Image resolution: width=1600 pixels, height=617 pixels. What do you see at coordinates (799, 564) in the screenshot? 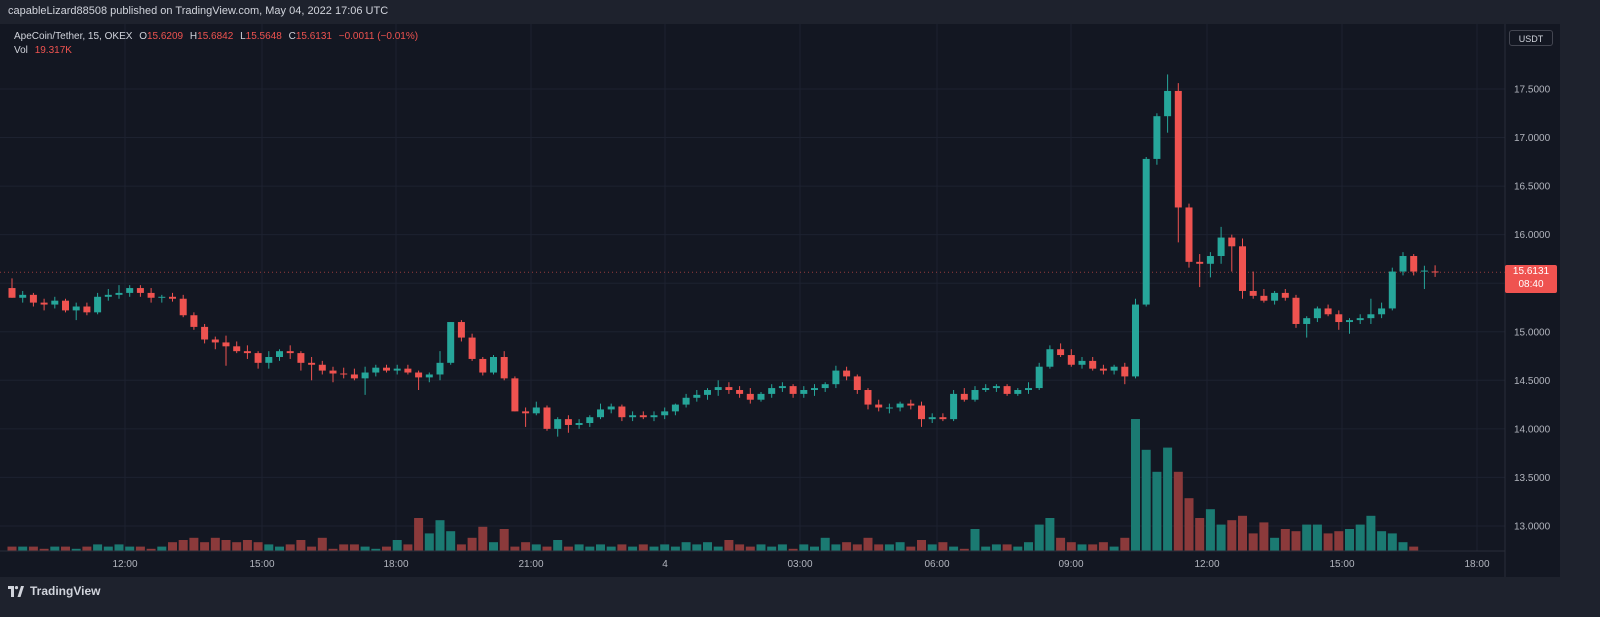
I see `x-tick-label: 03:00` at bounding box center [799, 564].